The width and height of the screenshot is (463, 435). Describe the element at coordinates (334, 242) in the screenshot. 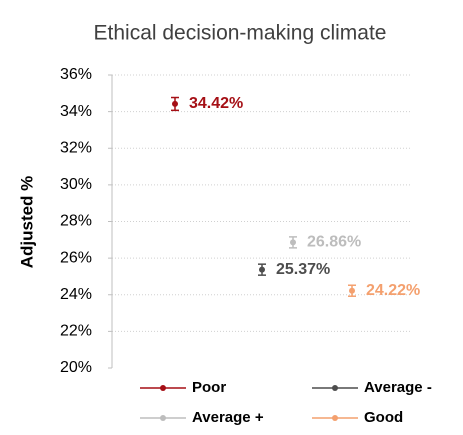

I see `value-label: 26.86%` at that location.